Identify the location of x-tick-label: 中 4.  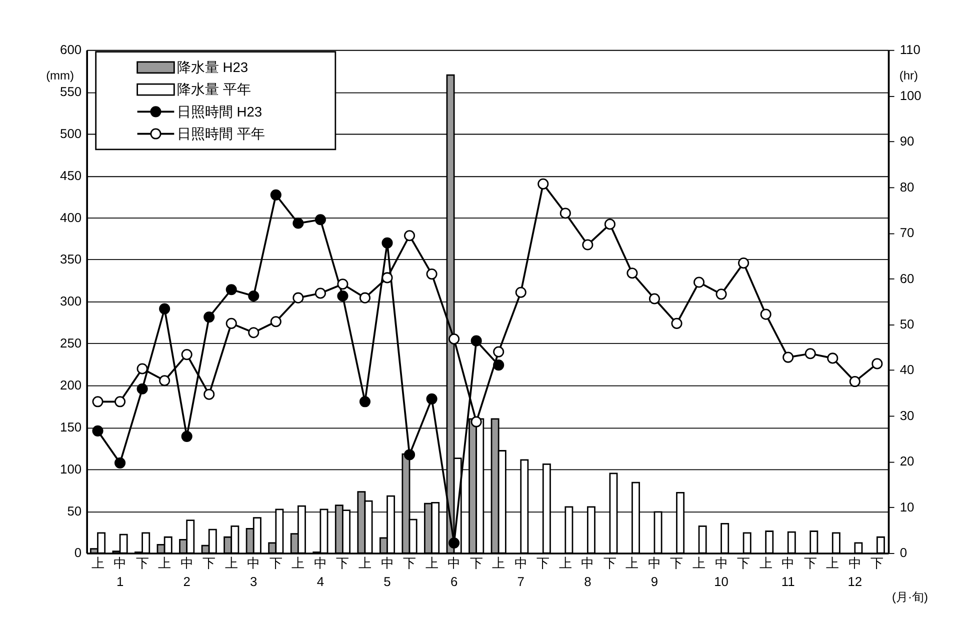
(320, 572).